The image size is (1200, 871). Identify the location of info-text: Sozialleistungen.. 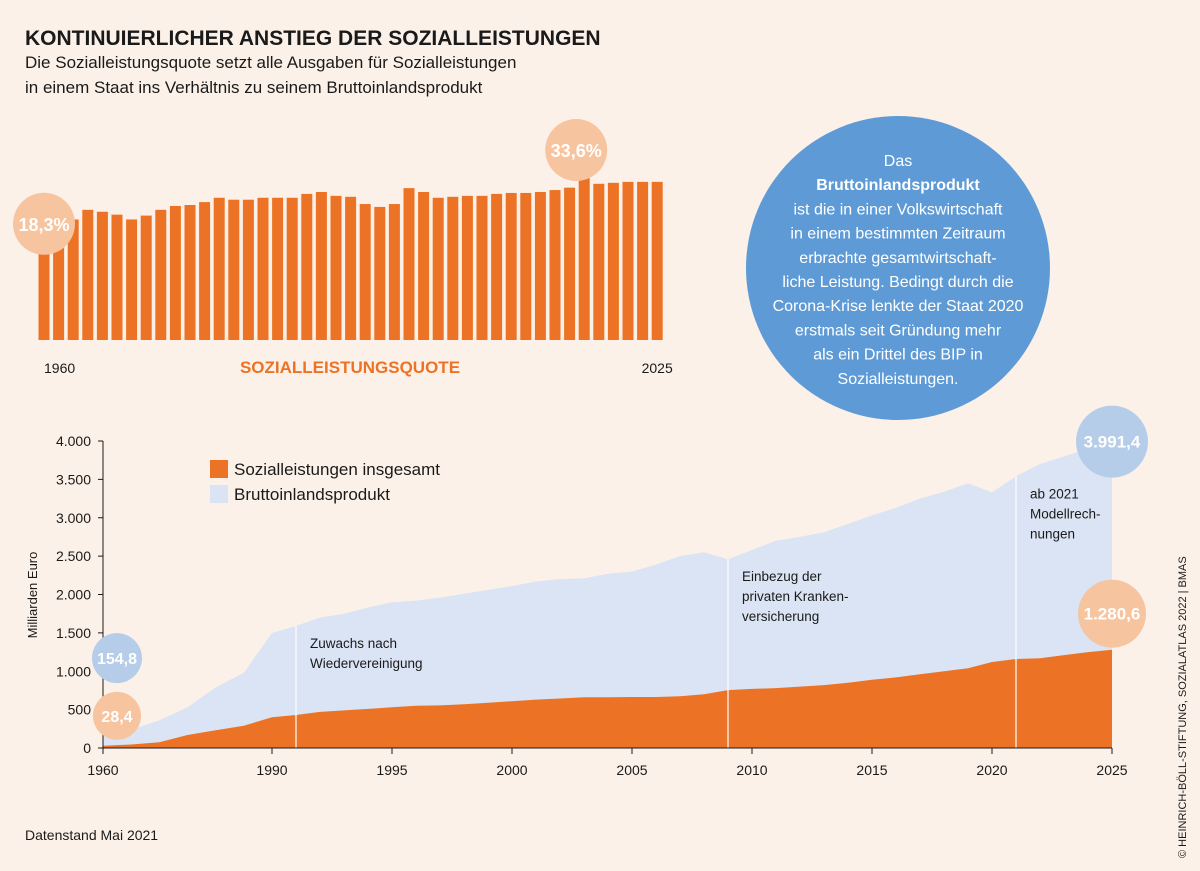
(898, 379).